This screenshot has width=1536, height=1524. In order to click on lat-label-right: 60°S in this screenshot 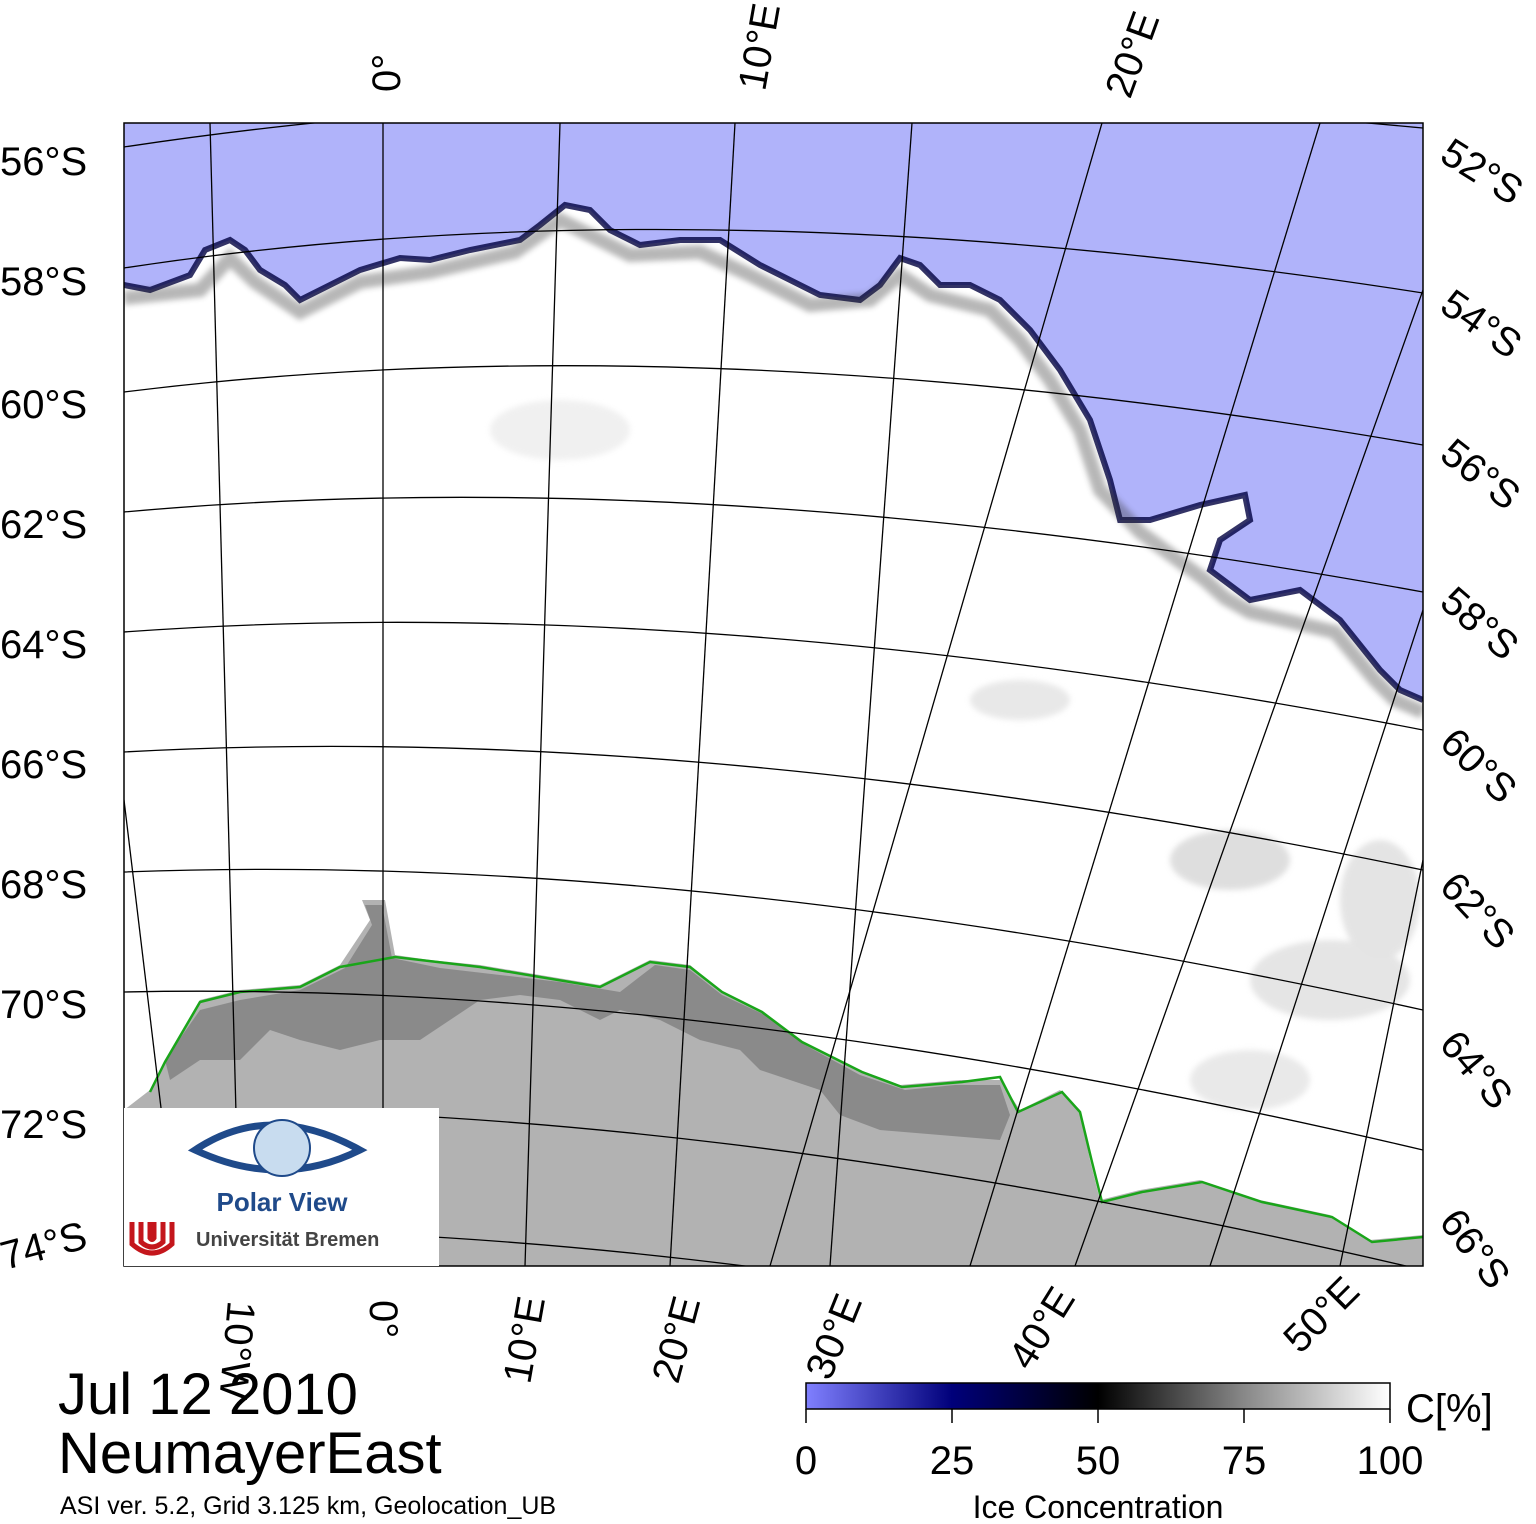, I will do `click(1478, 766)`.